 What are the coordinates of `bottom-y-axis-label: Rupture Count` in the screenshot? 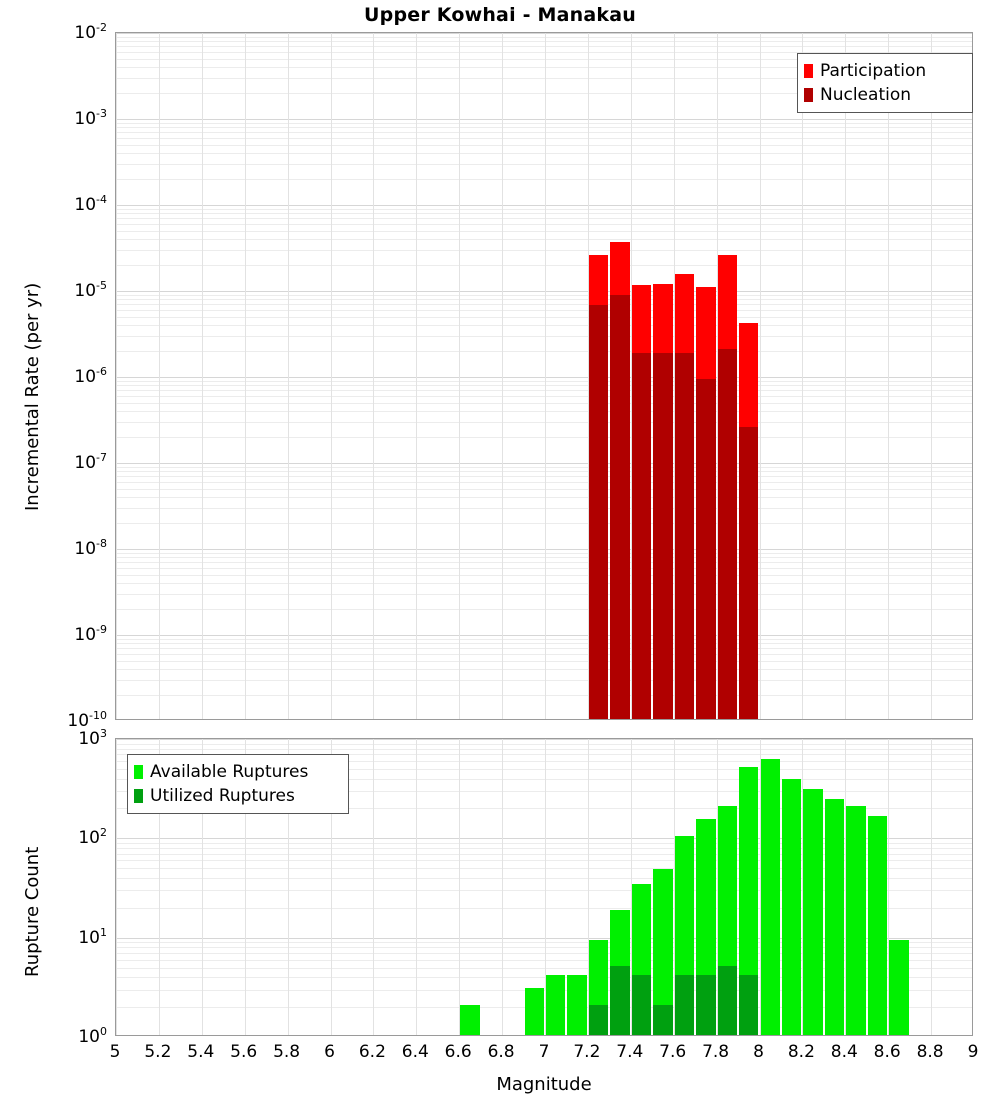 It's located at (32, 911).